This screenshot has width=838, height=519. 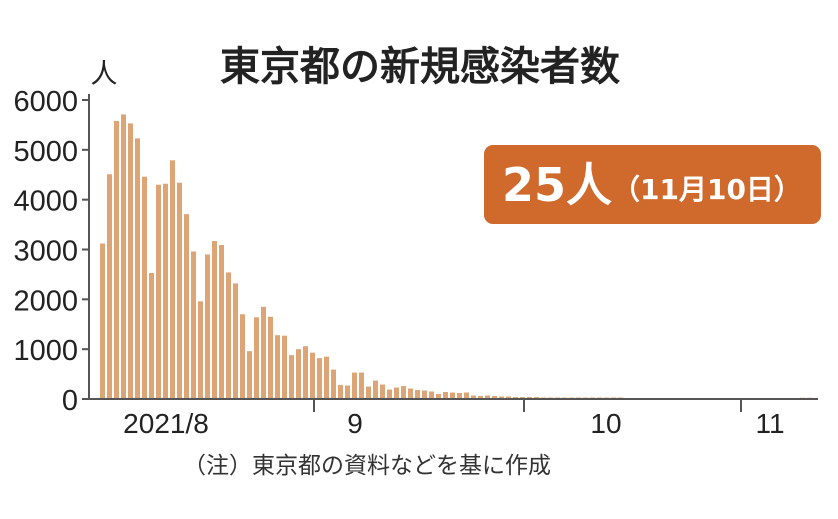 I want to click on y-tick-label: 3000, so click(x=45, y=252).